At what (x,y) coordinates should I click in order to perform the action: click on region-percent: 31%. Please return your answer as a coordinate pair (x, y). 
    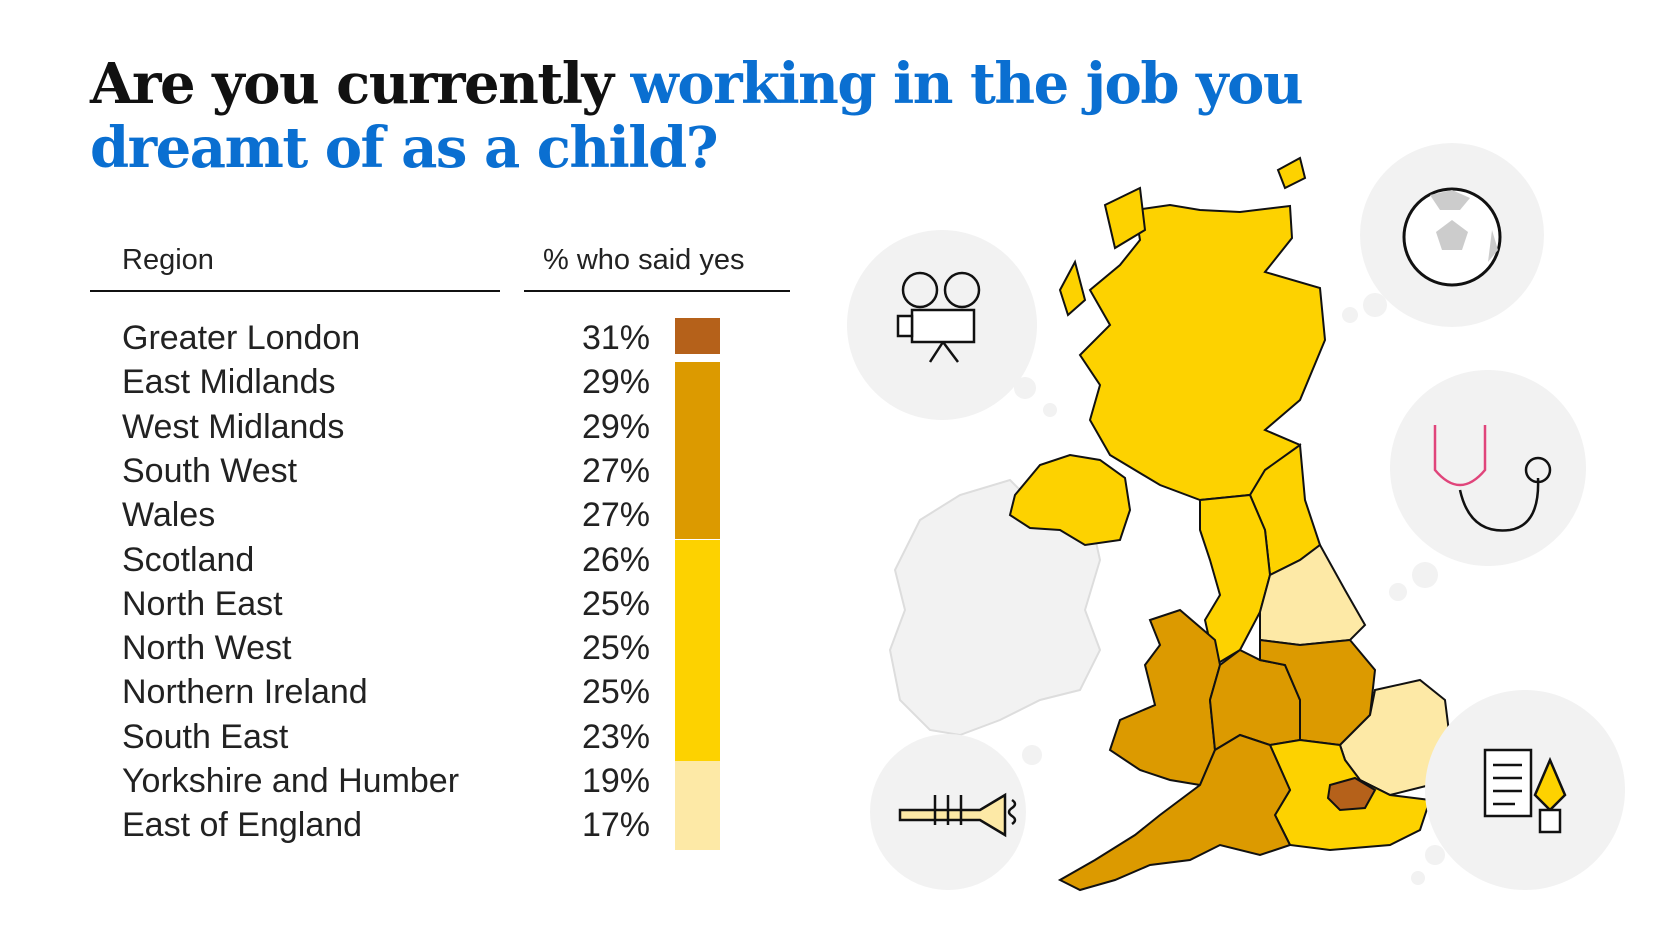
    Looking at the image, I should click on (615, 338).